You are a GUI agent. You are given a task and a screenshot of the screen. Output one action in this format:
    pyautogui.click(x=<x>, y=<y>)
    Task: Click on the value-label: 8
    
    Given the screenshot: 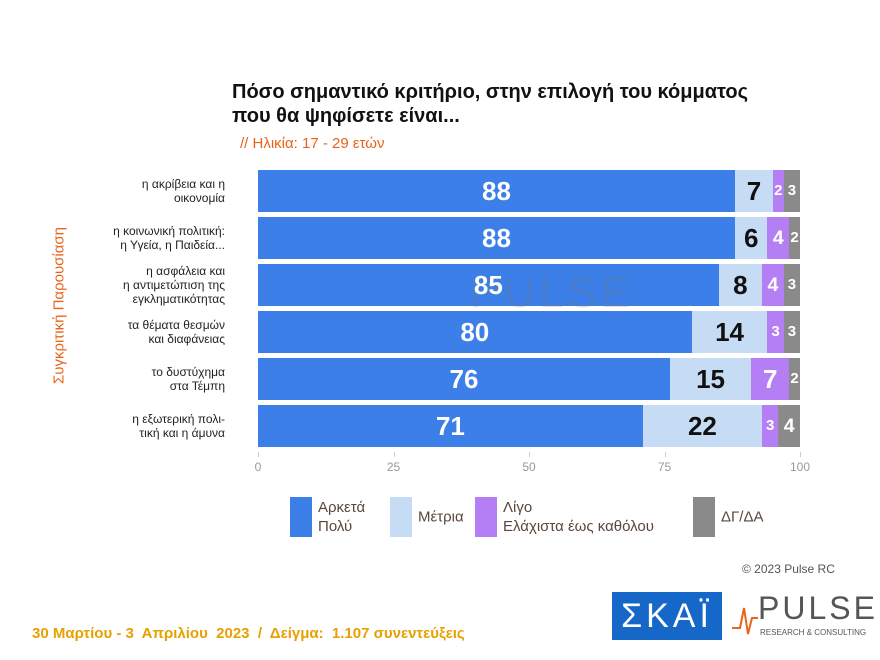 What is the action you would take?
    pyautogui.click(x=740, y=285)
    